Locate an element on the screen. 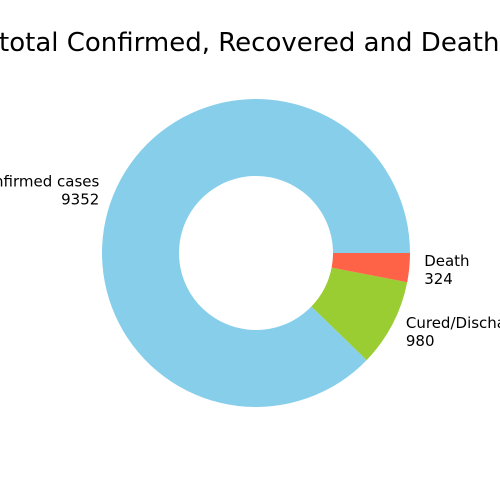 This screenshot has height=500, width=500. slice-cured-discharged is located at coordinates (359, 314).